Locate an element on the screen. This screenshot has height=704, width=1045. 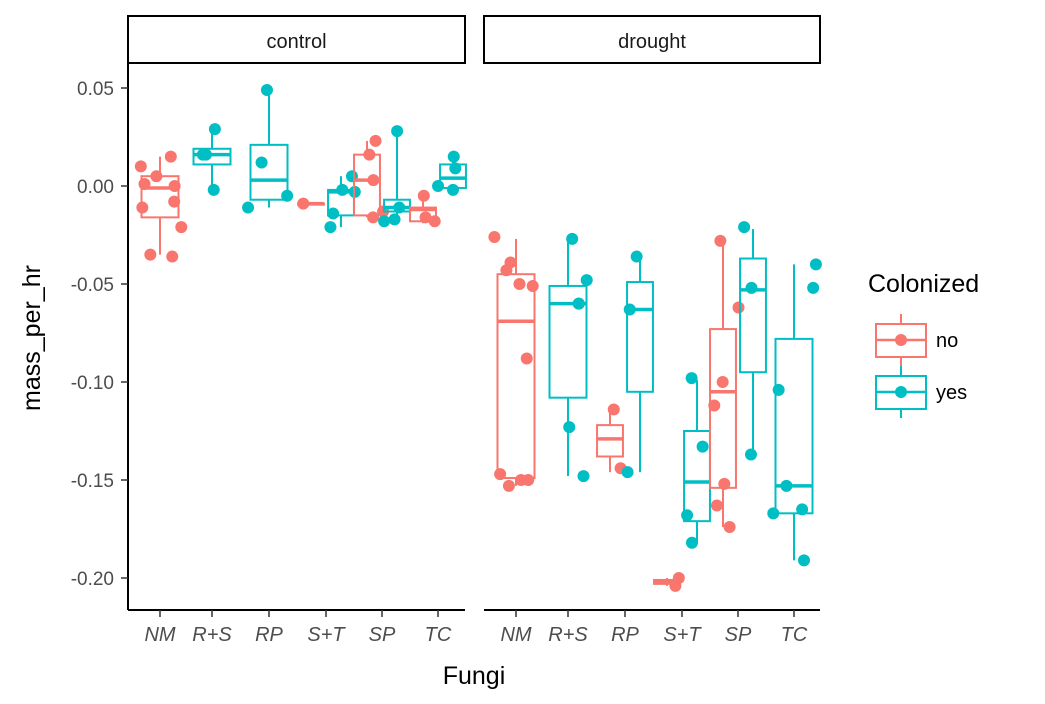
x-tick-label: RP is located at coordinates (269, 635).